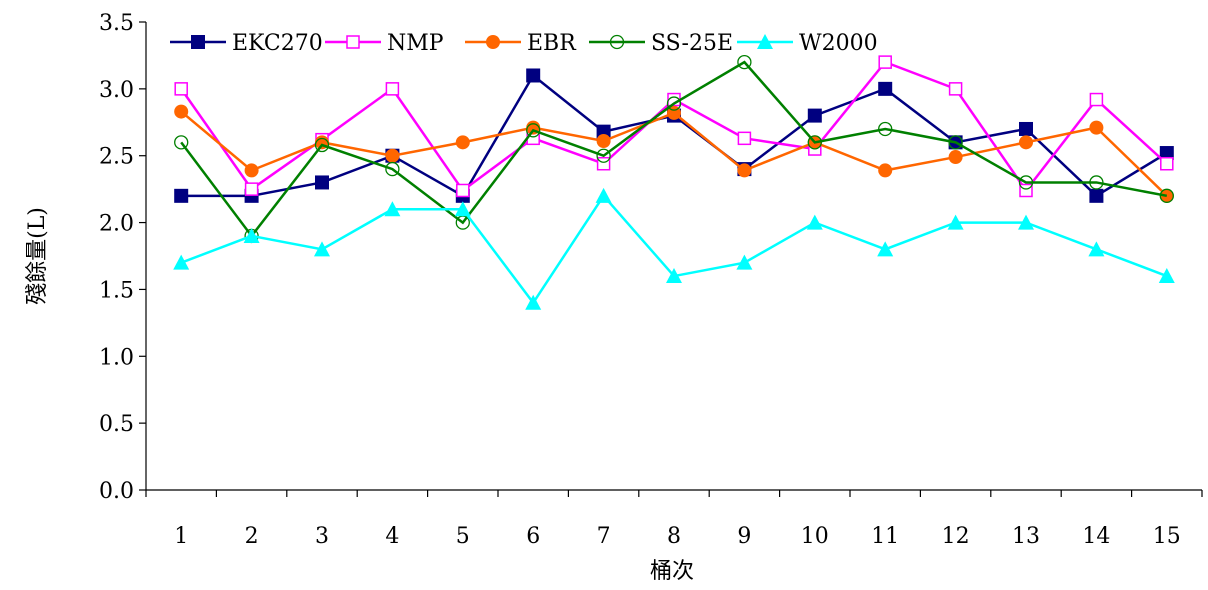 The width and height of the screenshot is (1208, 590). What do you see at coordinates (116, 357) in the screenshot?
I see `y-tick-label: 1.0` at bounding box center [116, 357].